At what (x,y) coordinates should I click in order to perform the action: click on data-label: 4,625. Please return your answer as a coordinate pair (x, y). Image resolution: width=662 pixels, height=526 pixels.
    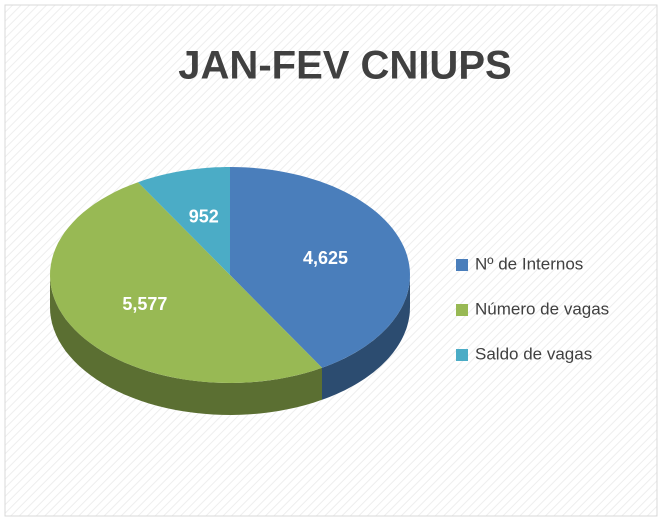
    Looking at the image, I should click on (325, 258).